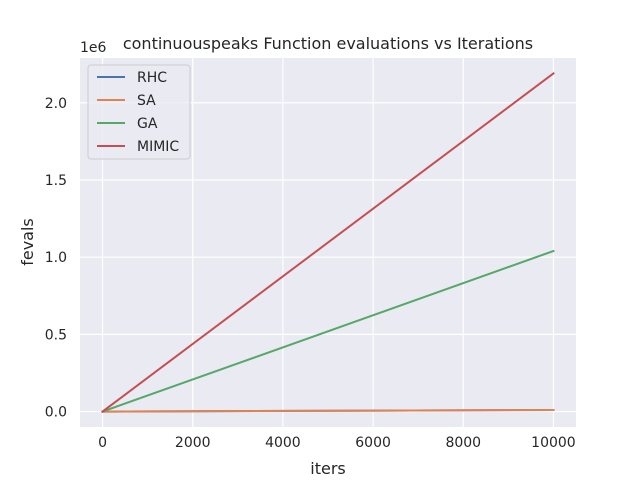 The image size is (640, 485). What do you see at coordinates (147, 124) in the screenshot?
I see `legend-label-ga: GA` at bounding box center [147, 124].